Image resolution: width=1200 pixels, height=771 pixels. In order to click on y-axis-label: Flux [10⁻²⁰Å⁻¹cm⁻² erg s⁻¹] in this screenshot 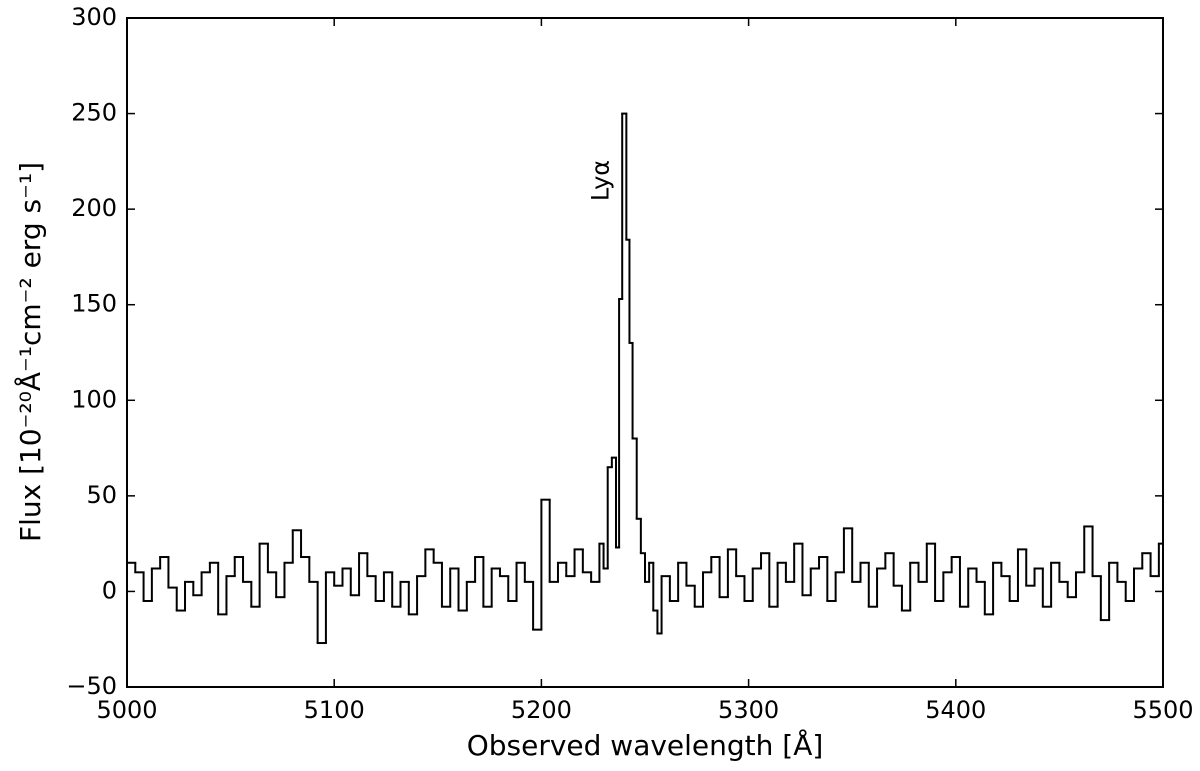, I will do `click(30, 352)`.